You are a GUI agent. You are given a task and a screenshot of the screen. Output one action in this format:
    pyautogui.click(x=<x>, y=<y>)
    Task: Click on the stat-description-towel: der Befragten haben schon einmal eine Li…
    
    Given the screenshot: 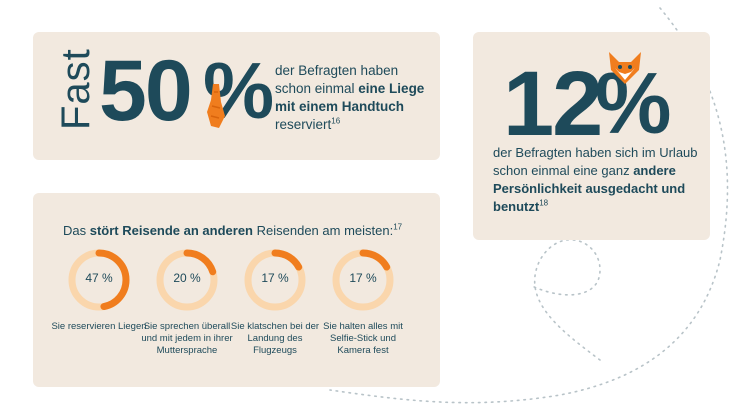 What is the action you would take?
    pyautogui.click(x=350, y=97)
    